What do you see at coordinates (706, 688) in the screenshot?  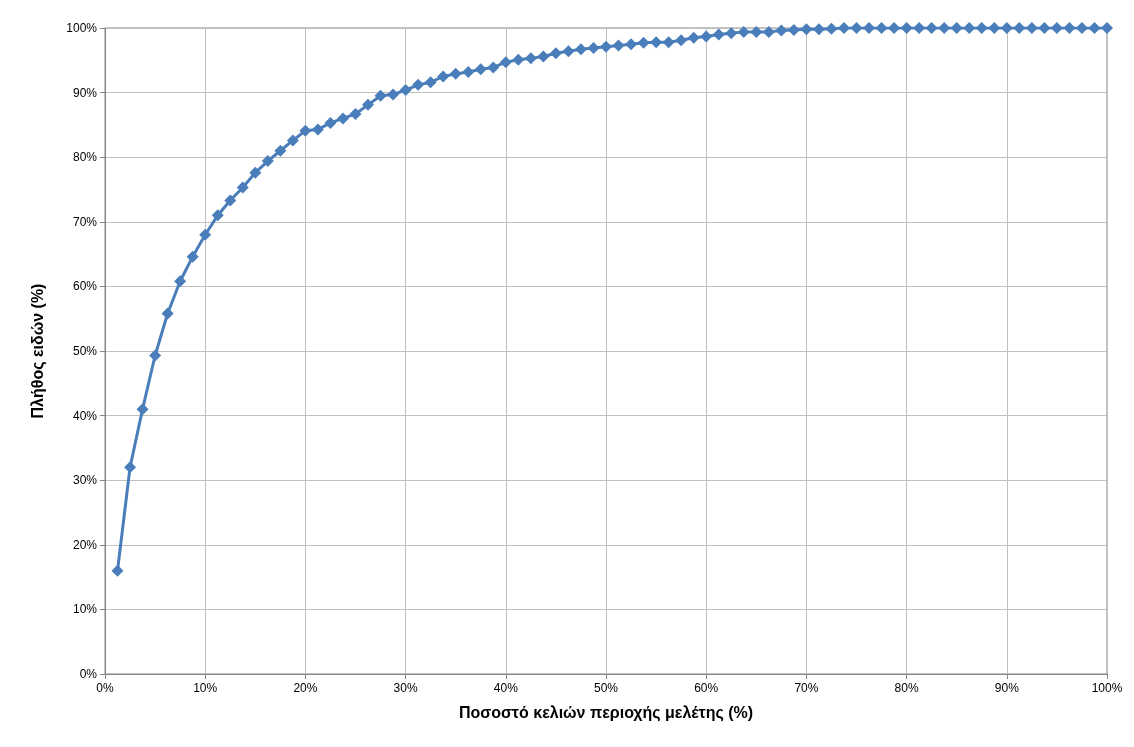 I see `x-tick-label: 60%` at bounding box center [706, 688].